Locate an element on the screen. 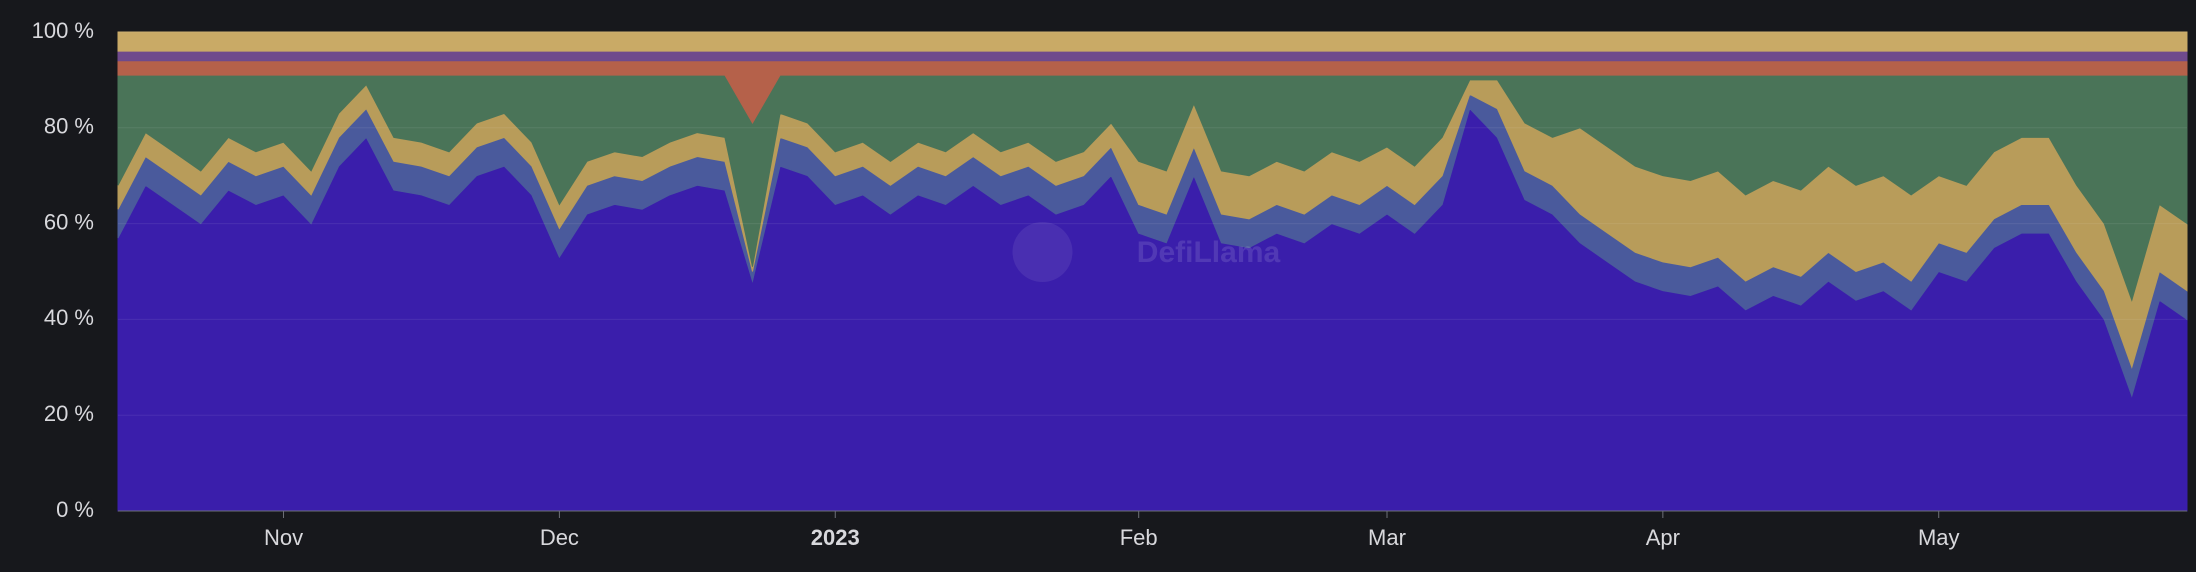 The image size is (2196, 572). watermark-logo is located at coordinates (1042, 252).